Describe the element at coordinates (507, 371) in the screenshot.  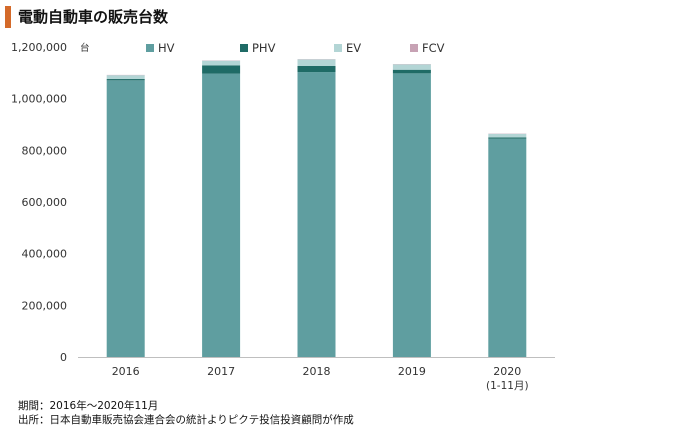
I see `x-tick-label: 2020` at that location.